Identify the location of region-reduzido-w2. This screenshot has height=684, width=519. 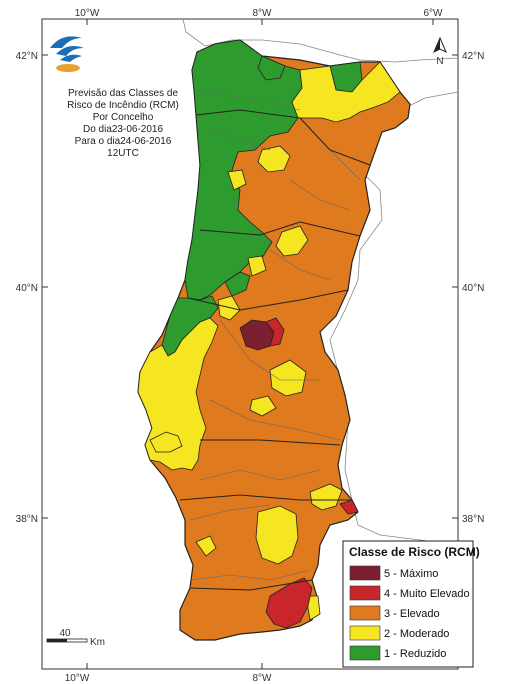
(237, 284).